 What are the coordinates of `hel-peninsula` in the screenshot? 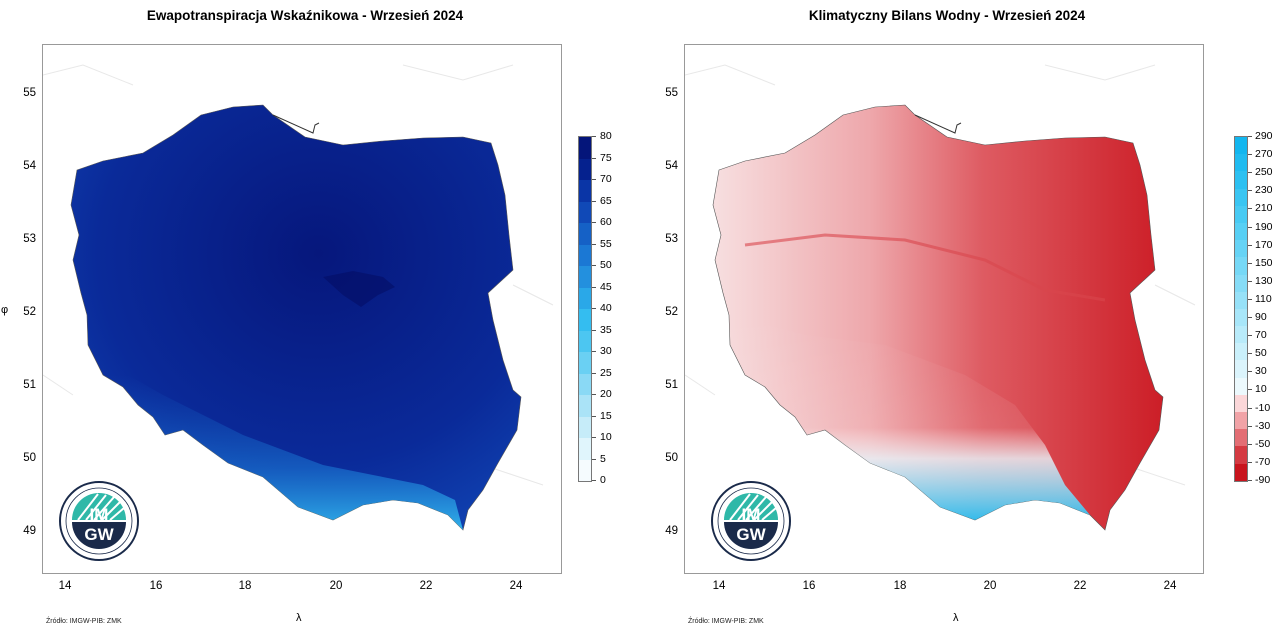 It's located at (938, 124).